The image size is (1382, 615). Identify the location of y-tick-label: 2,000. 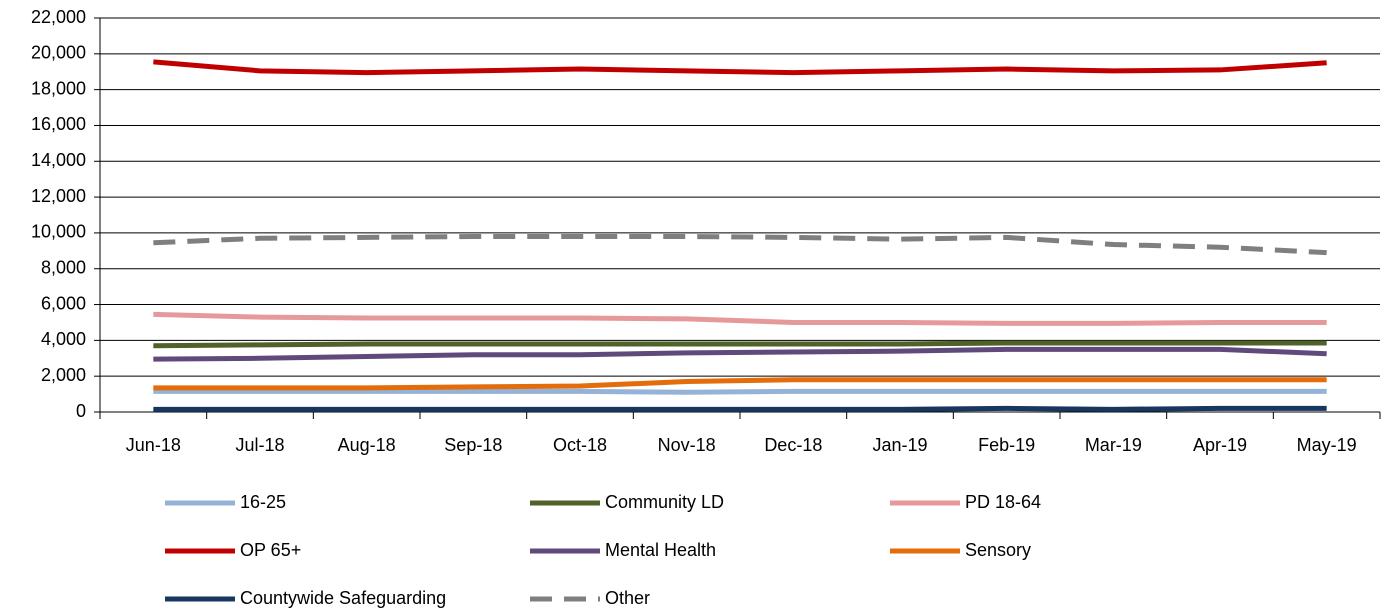
(63, 375).